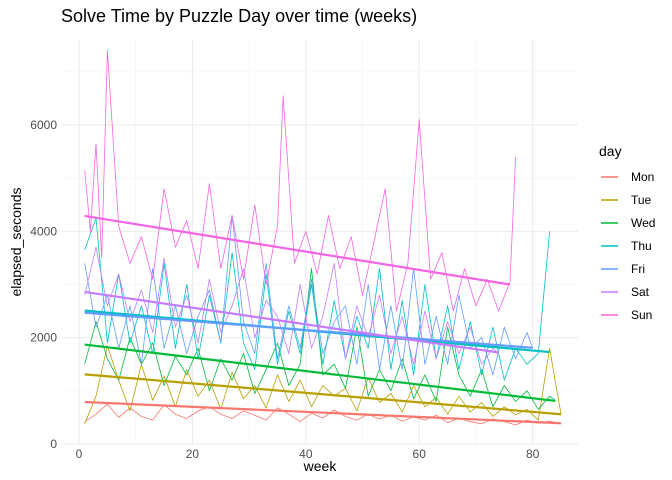  Describe the element at coordinates (320, 466) in the screenshot. I see `x-axis-title: week` at that location.